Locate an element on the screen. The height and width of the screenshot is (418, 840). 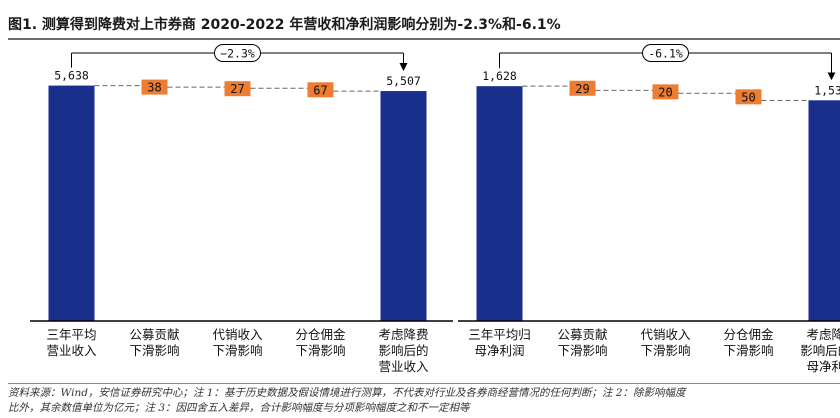
data-label: 50 is located at coordinates (748, 97).